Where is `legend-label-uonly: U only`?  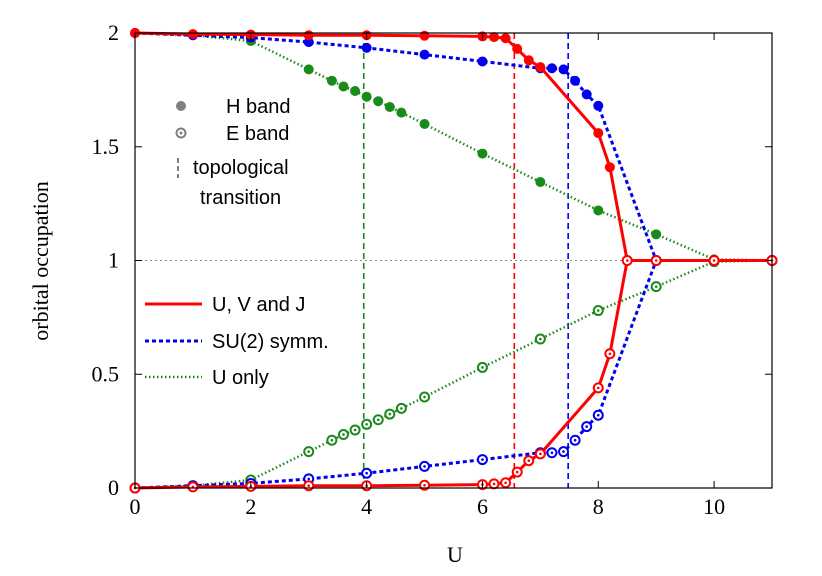
legend-label-uonly: U only is located at coordinates (240, 378).